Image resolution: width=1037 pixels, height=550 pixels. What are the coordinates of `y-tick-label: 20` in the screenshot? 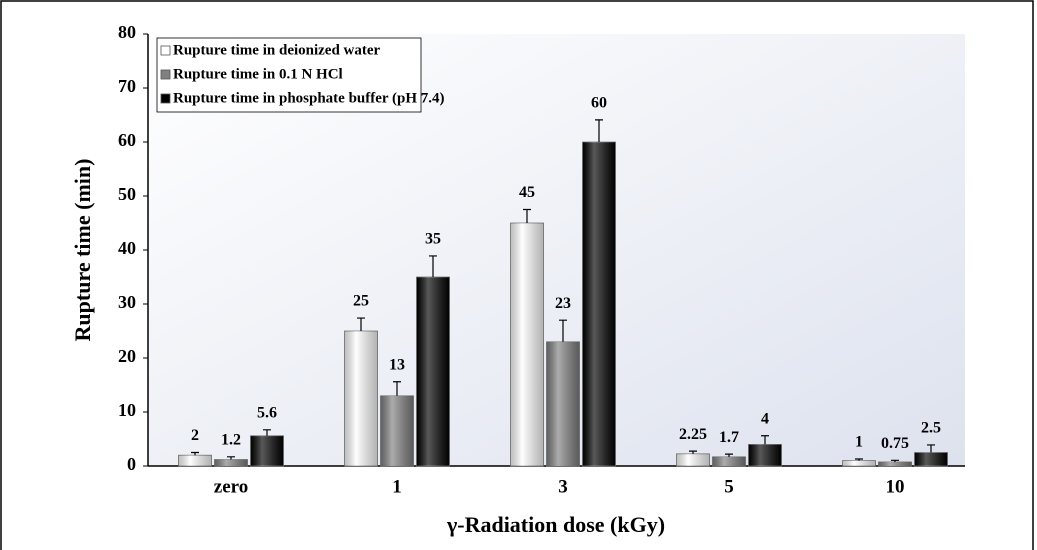 It's located at (127, 356).